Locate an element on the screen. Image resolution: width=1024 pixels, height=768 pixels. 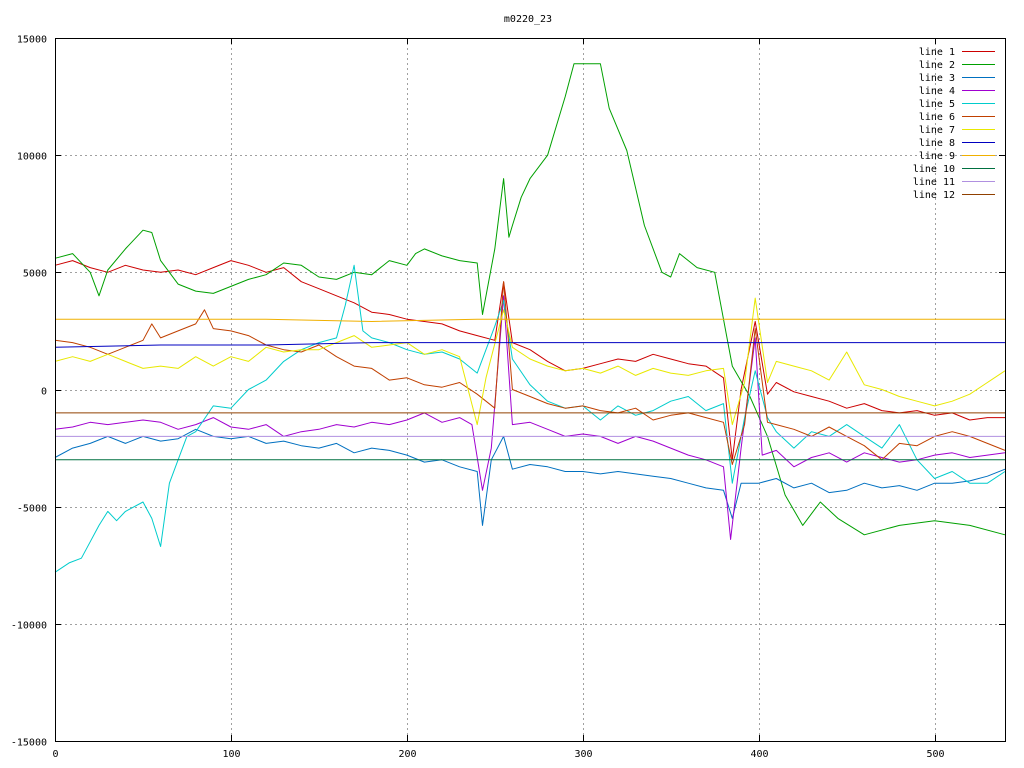
y-tick-label: -5000 is located at coordinates (32, 509).